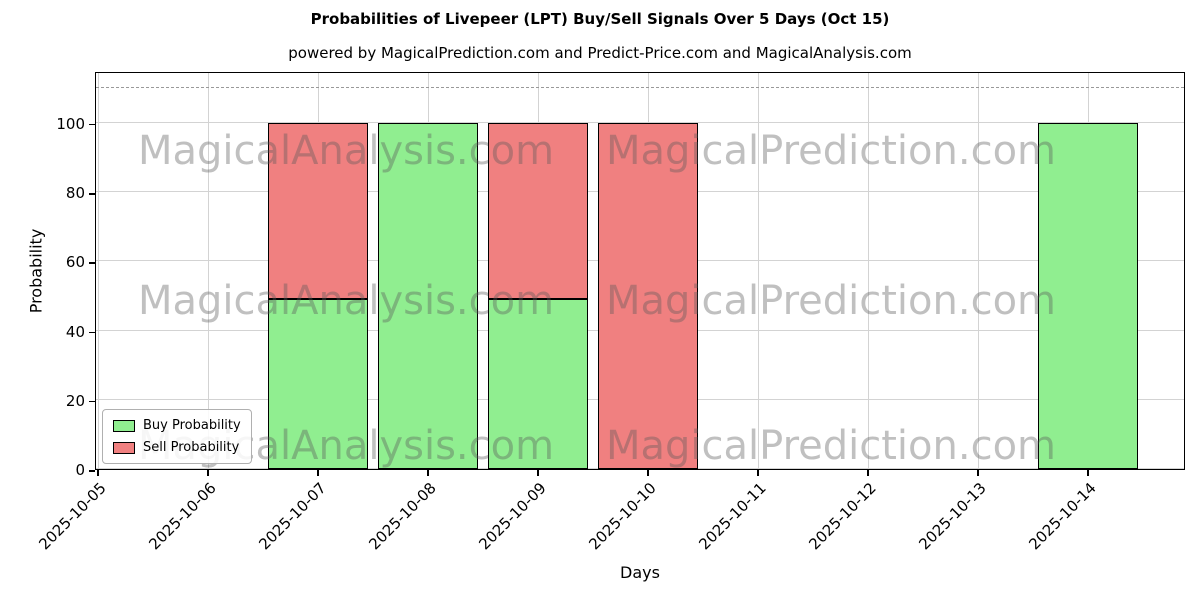 This screenshot has height=600, width=1200. I want to click on legend-item: Buy Probability, so click(177, 425).